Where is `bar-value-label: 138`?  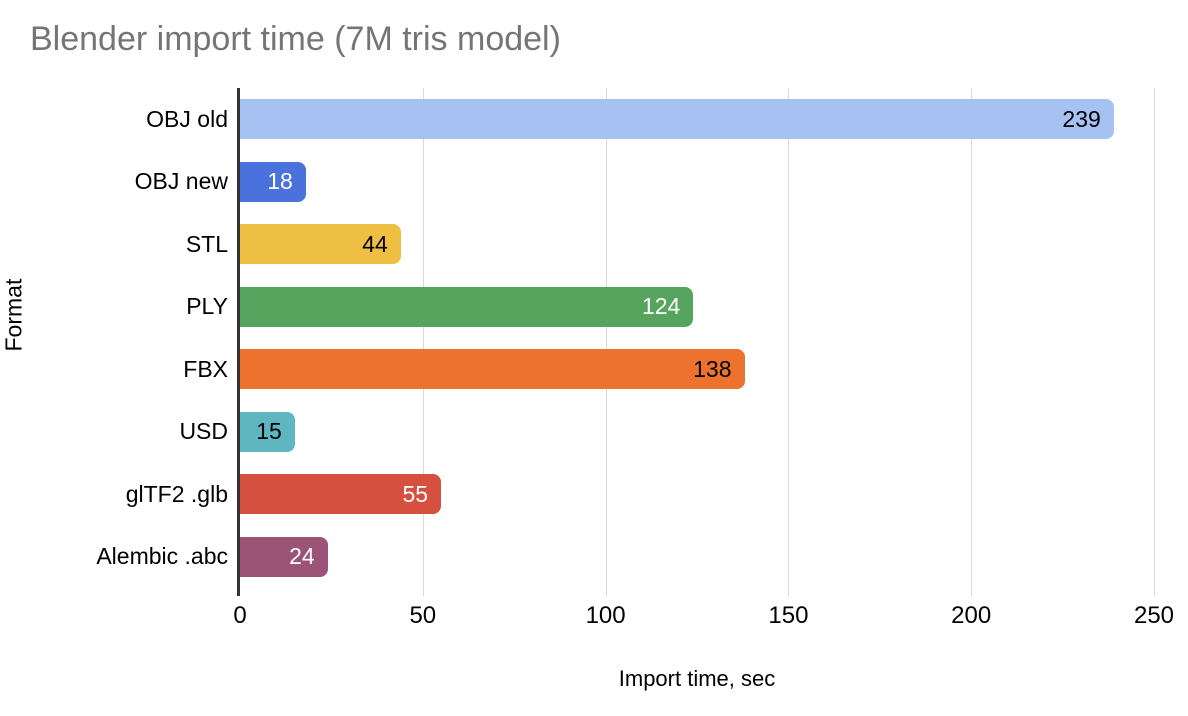
bar-value-label: 138 is located at coordinates (712, 368).